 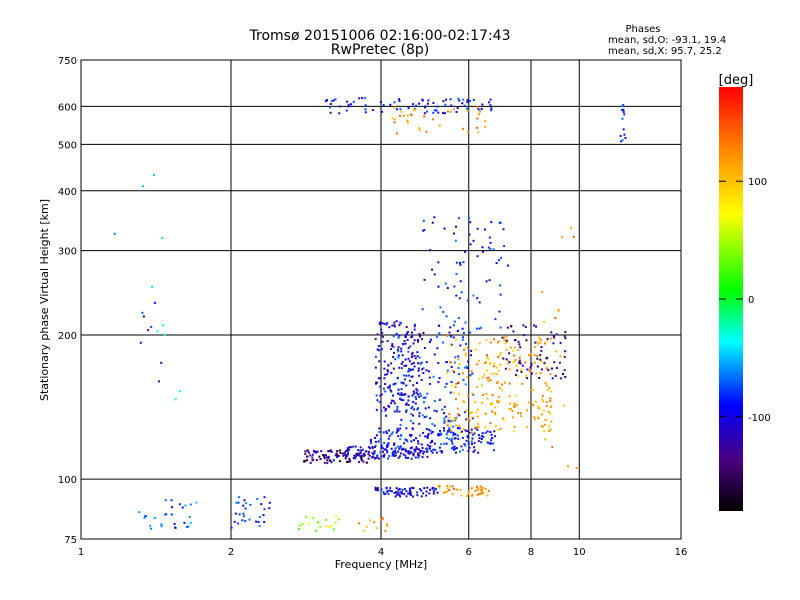 What do you see at coordinates (67, 301) in the screenshot?
I see `y-axis-ticks: 75 100 200 300 400 500 600 750` at bounding box center [67, 301].